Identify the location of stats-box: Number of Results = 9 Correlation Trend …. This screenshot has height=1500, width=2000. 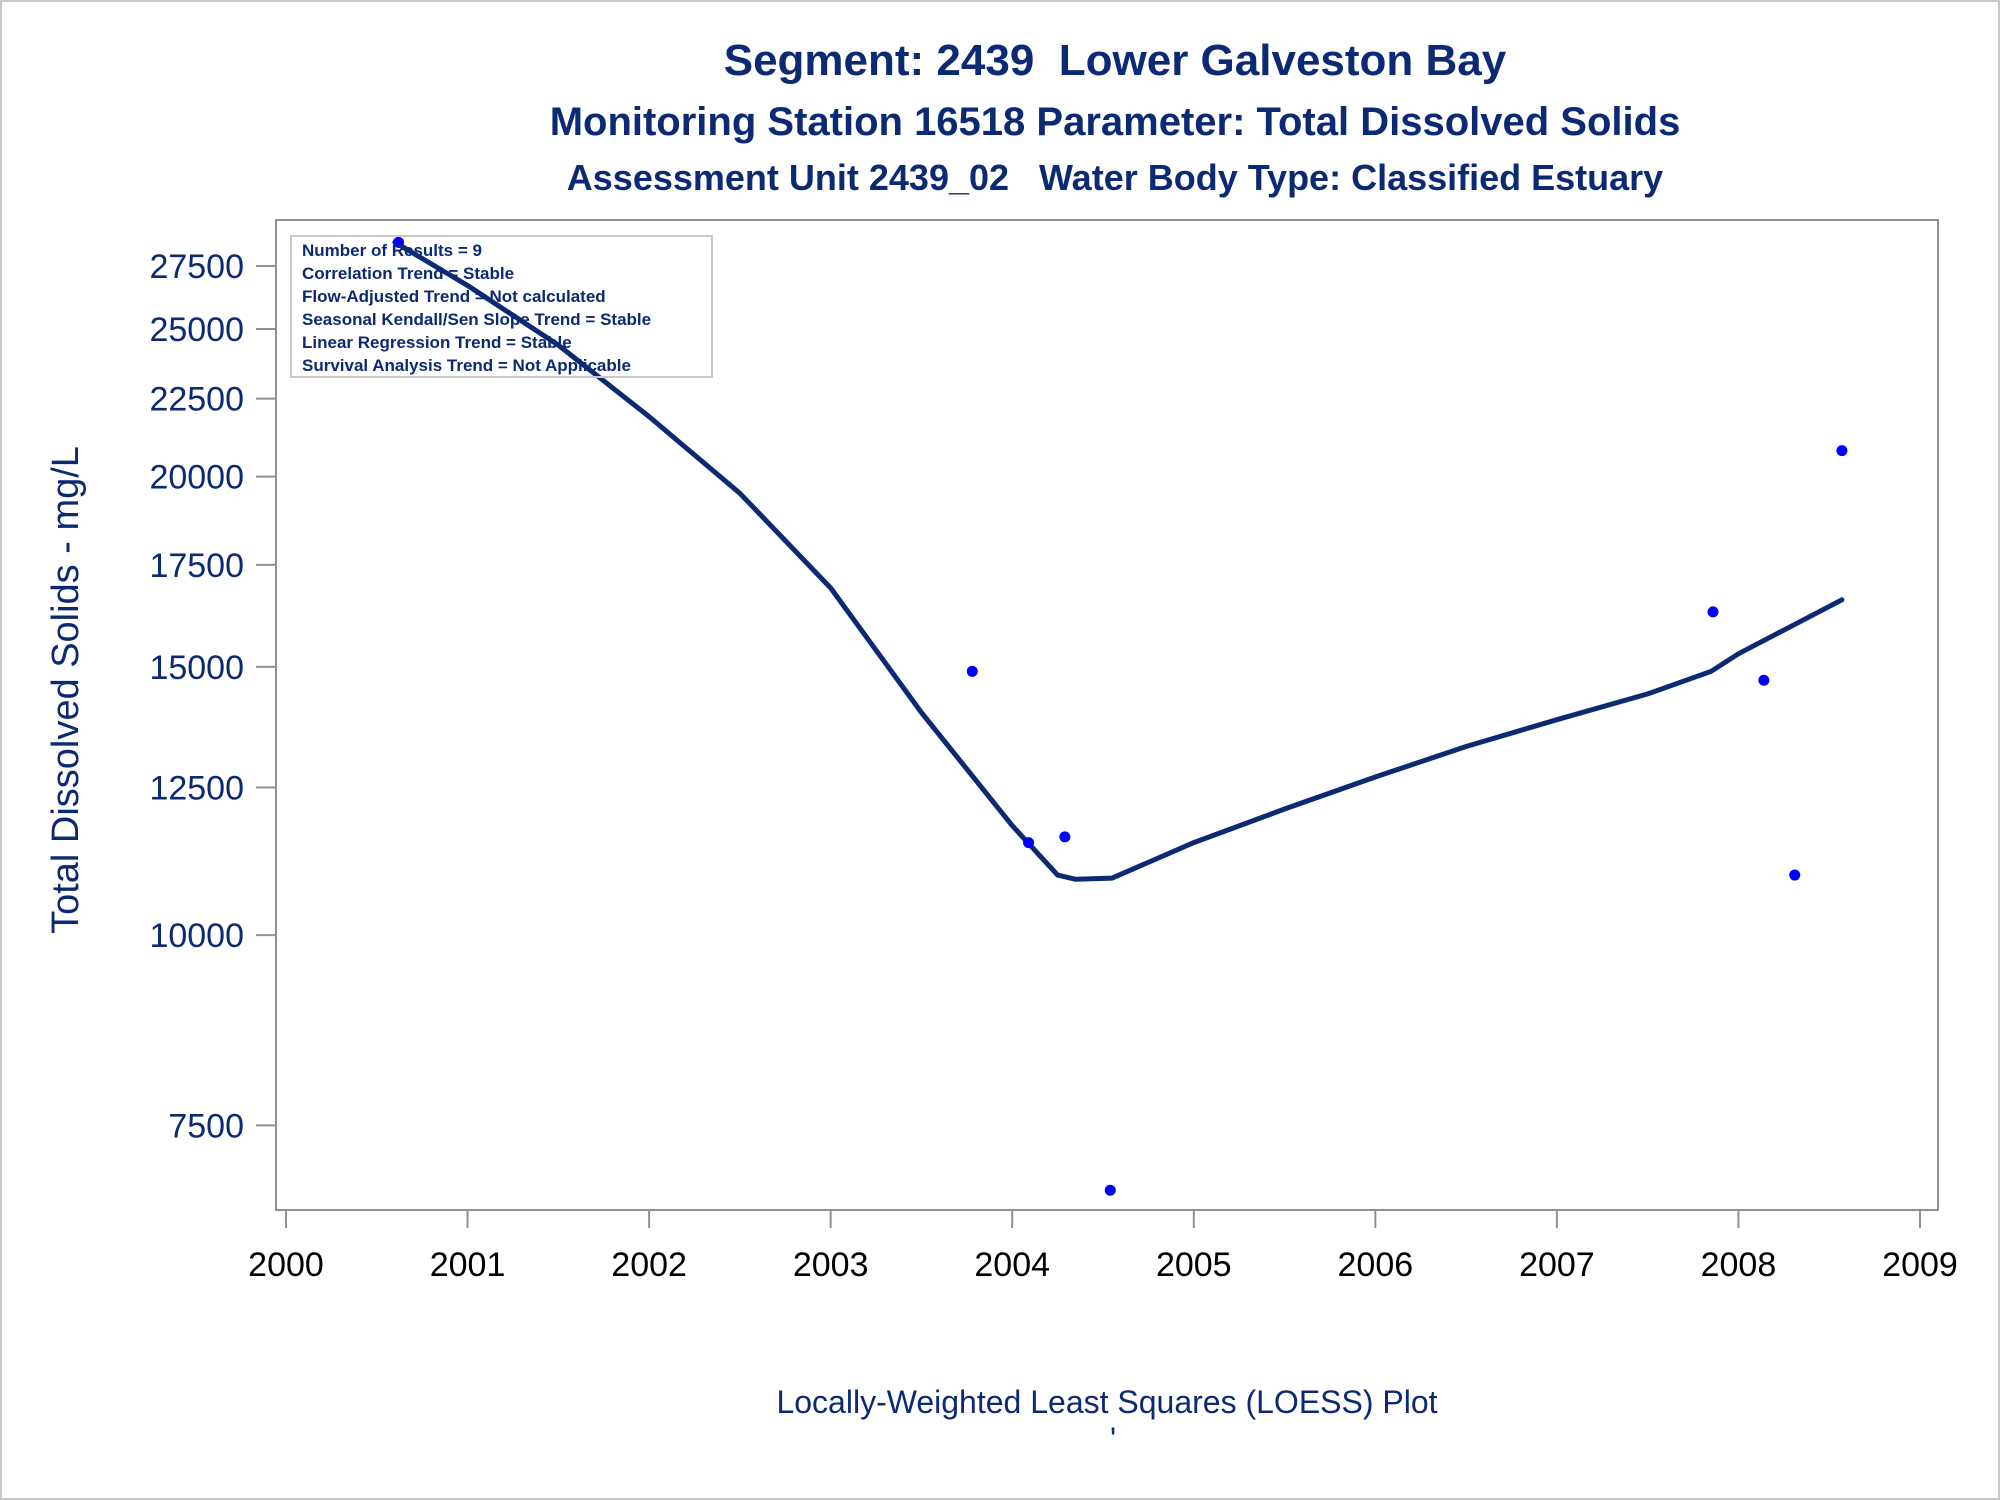
(501, 306).